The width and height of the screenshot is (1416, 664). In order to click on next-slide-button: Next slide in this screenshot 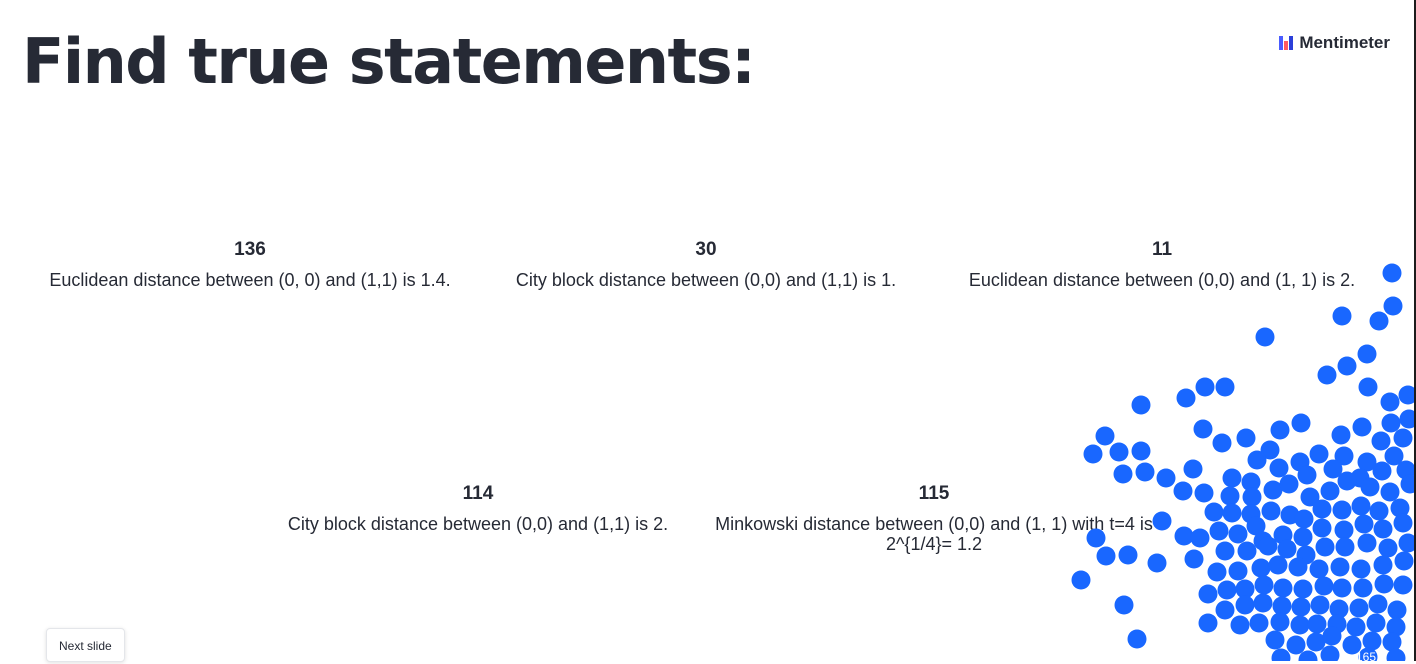, I will do `click(85, 645)`.